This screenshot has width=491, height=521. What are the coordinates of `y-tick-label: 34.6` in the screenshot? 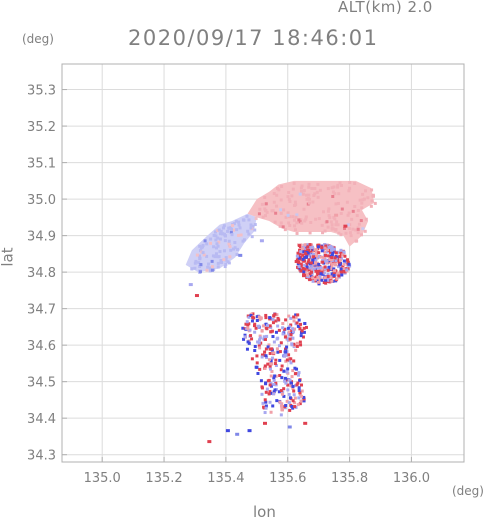 It's located at (41, 346).